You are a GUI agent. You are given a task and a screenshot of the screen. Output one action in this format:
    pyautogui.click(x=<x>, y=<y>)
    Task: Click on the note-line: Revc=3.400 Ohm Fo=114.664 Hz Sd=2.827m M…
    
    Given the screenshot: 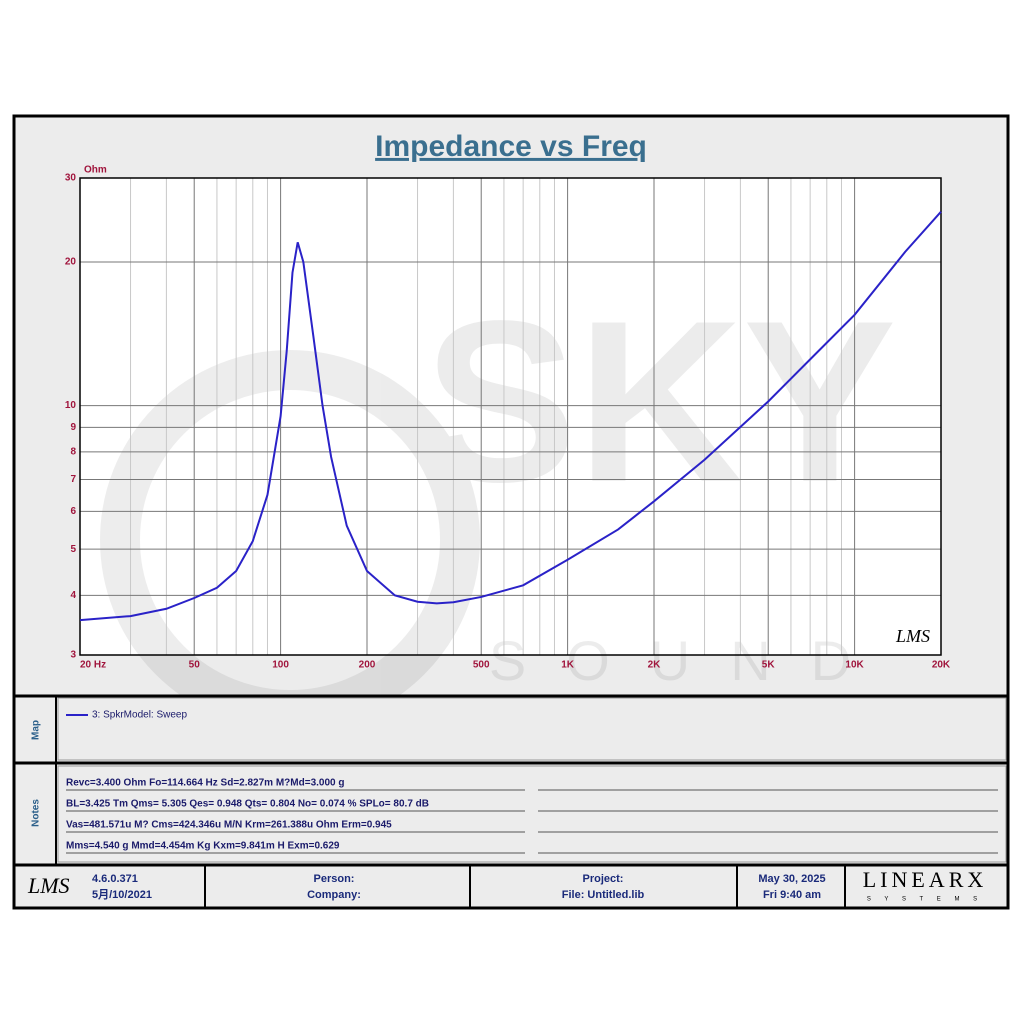 What is the action you would take?
    pyautogui.click(x=205, y=783)
    